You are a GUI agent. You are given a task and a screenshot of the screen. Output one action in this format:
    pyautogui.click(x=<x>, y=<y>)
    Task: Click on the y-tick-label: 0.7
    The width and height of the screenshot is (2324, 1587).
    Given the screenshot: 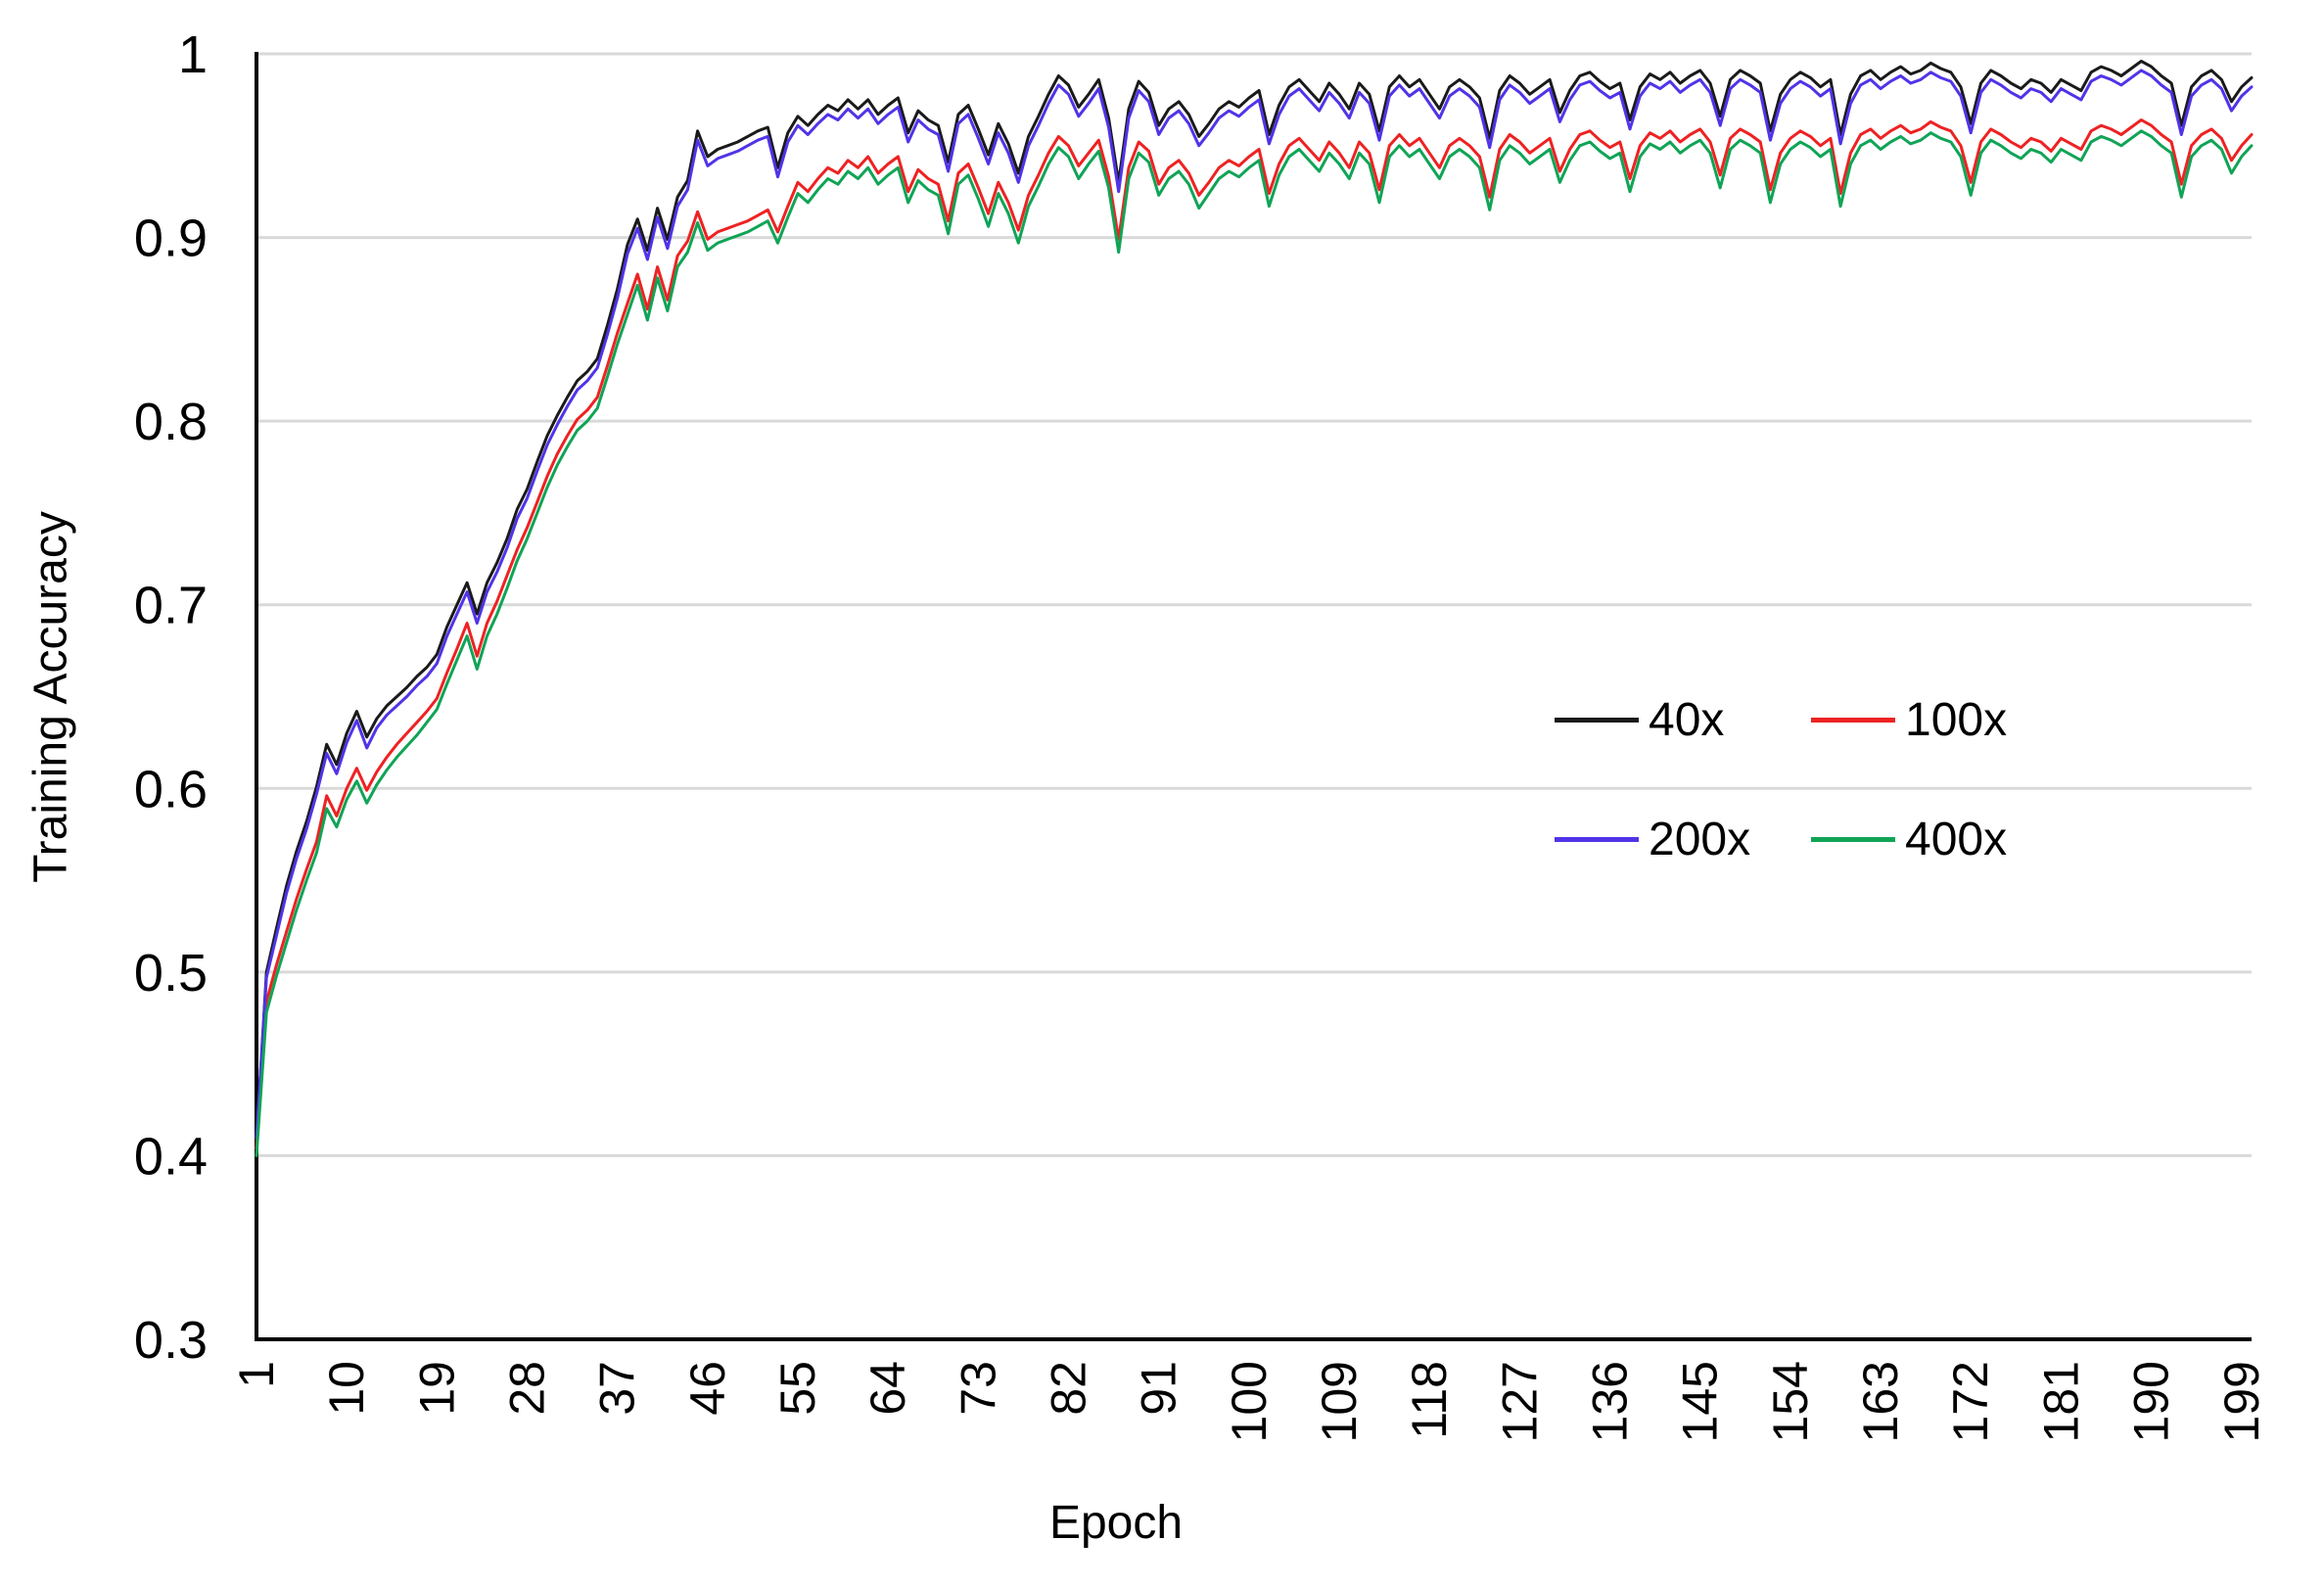 What is the action you would take?
    pyautogui.click(x=171, y=606)
    